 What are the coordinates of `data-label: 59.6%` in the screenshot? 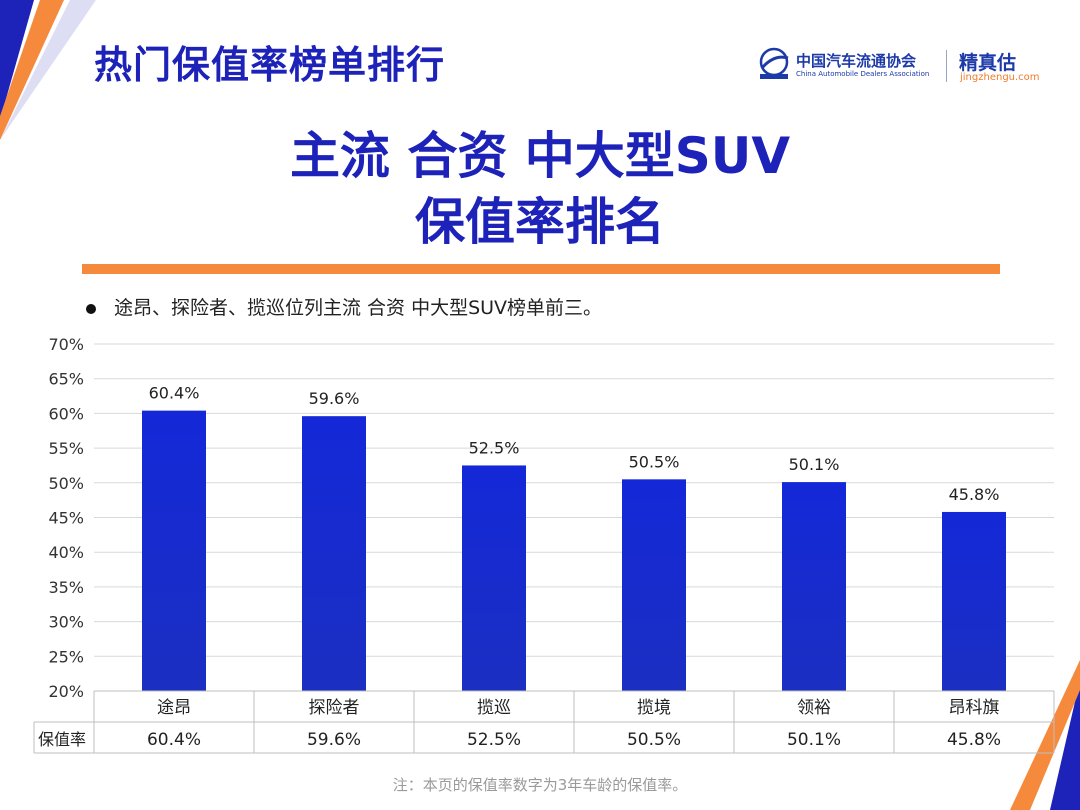 It's located at (334, 398).